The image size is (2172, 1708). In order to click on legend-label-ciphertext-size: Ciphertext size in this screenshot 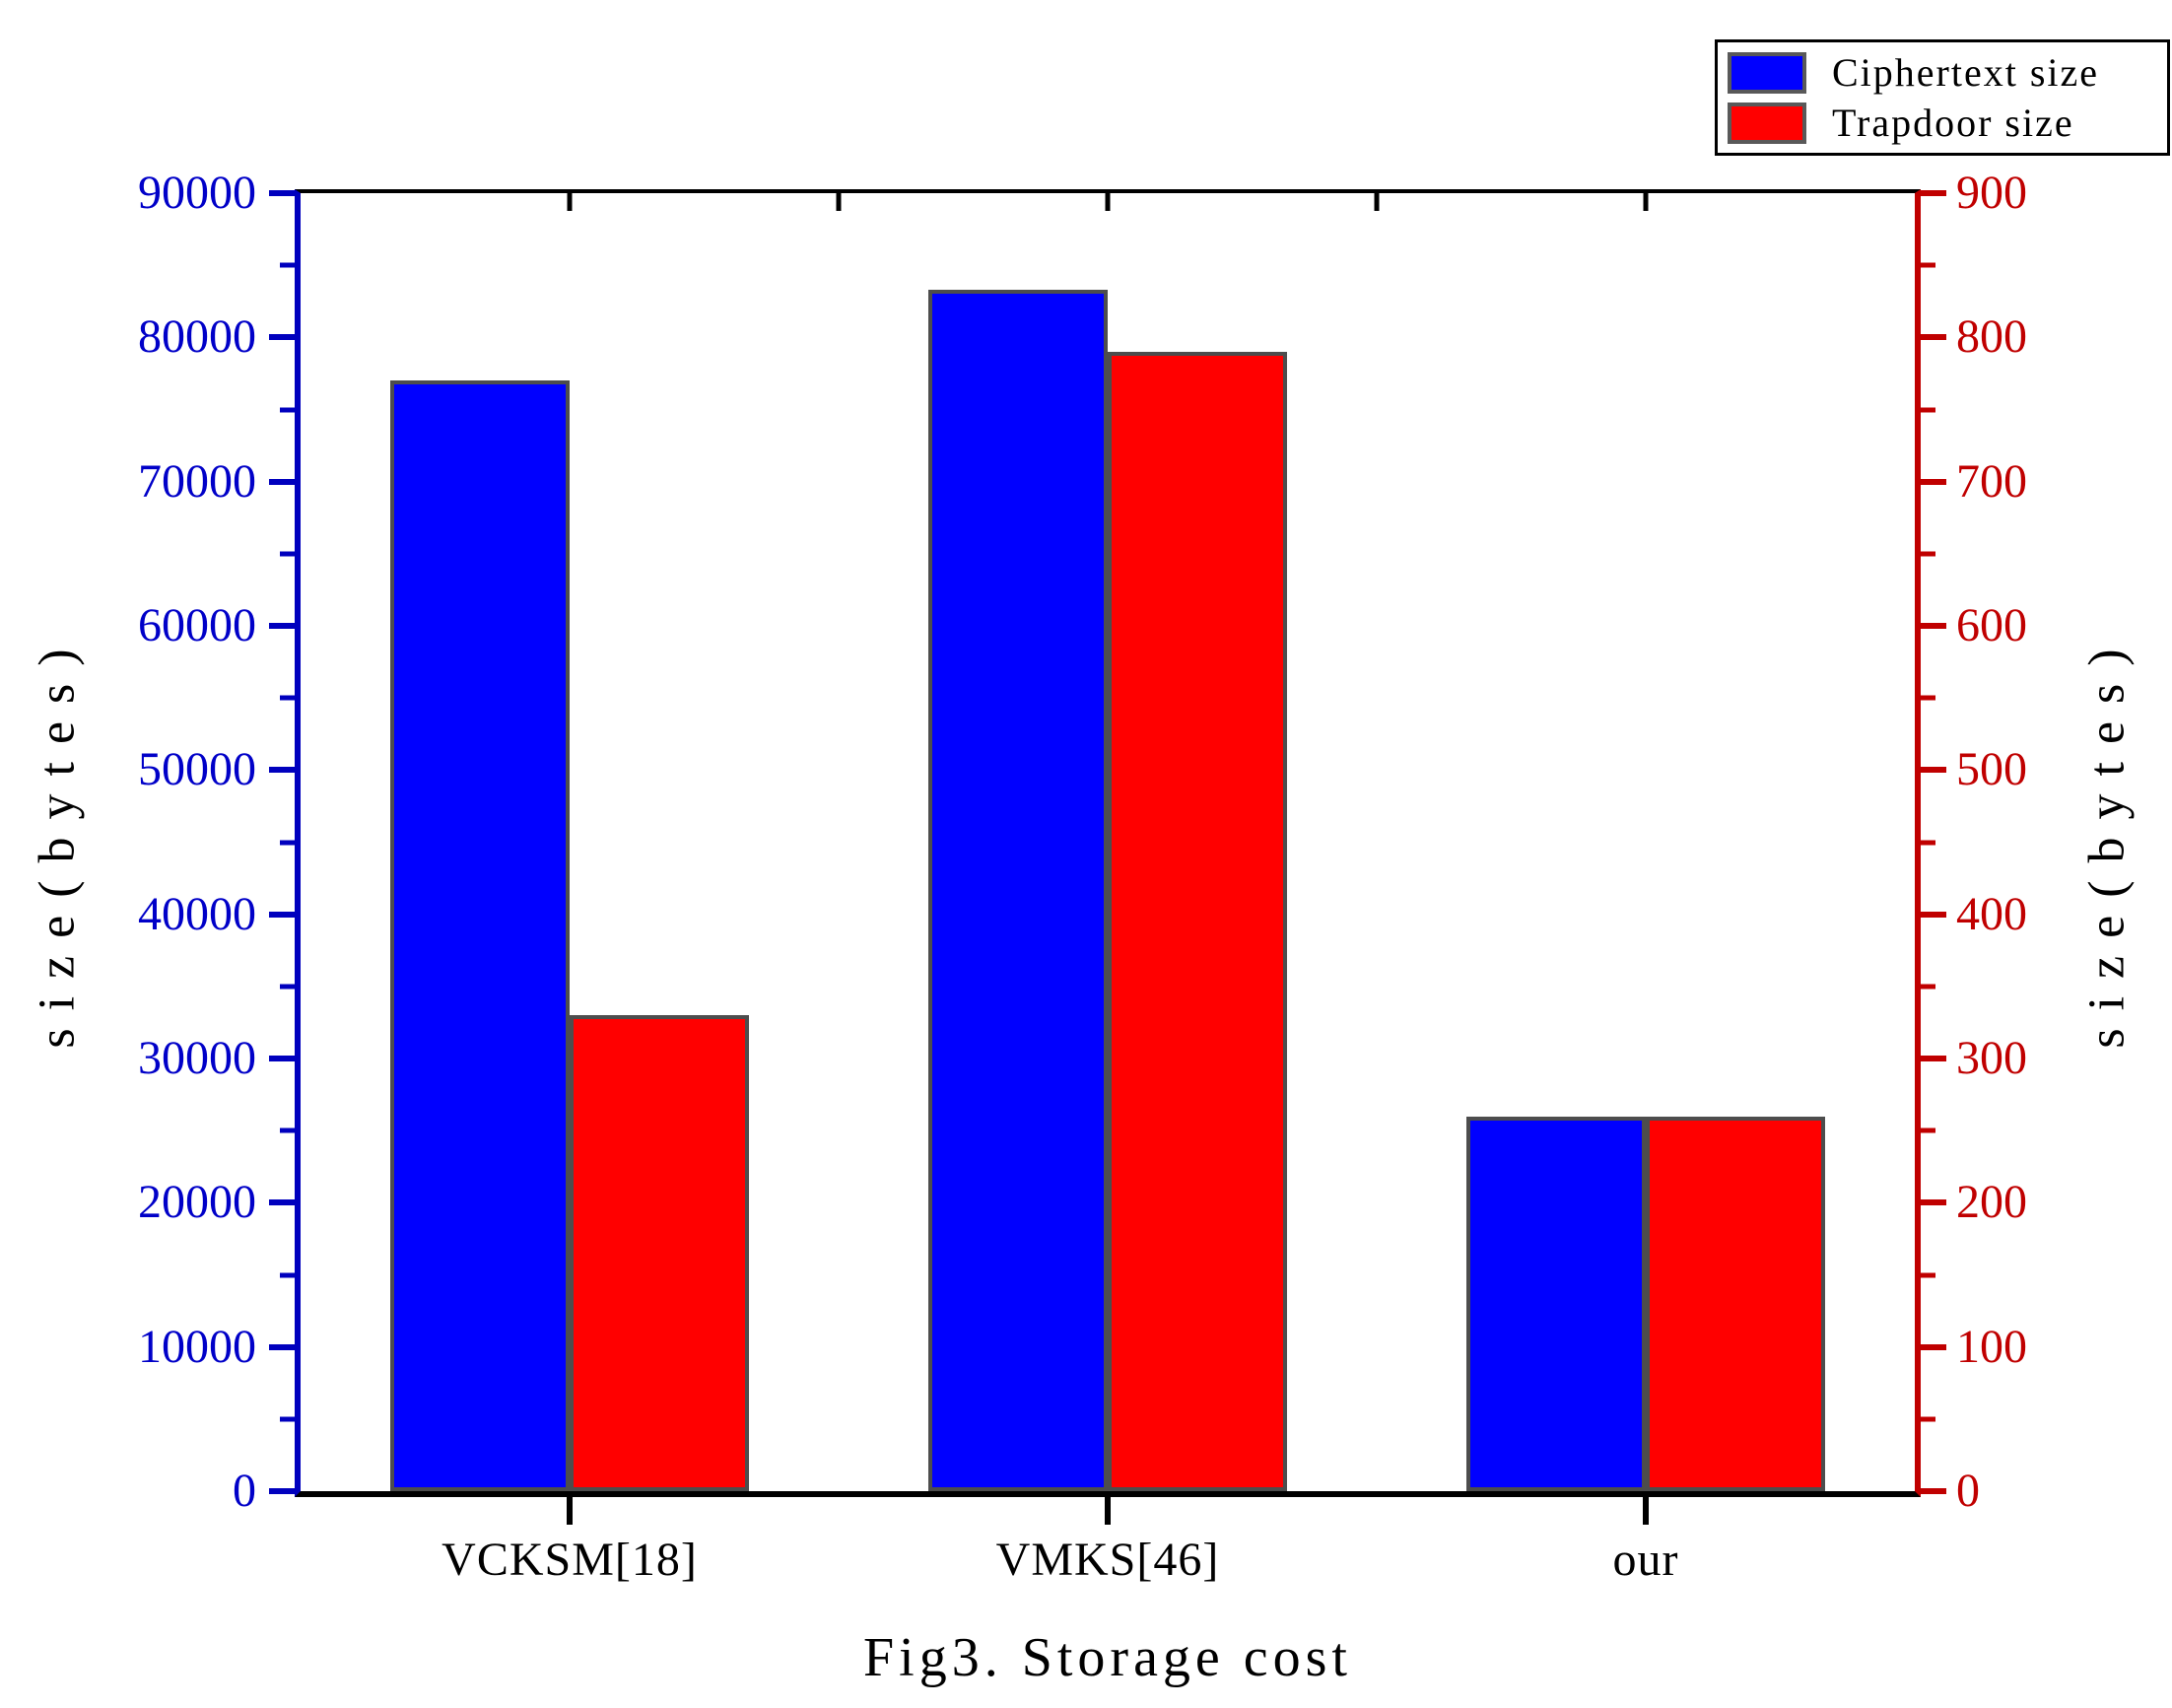, I will do `click(1966, 72)`.